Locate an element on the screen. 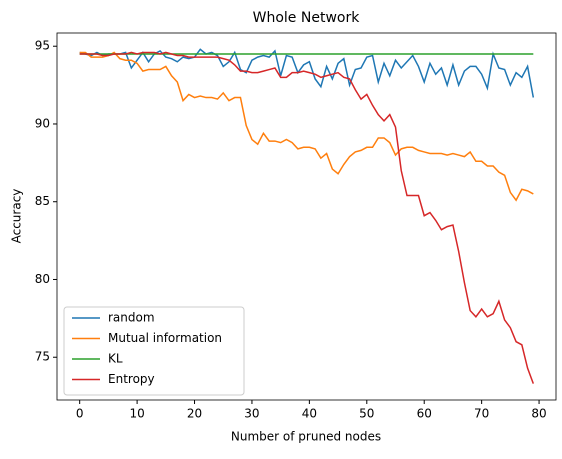 Image resolution: width=562 pixels, height=459 pixels. legend-label: KL is located at coordinates (115, 359).